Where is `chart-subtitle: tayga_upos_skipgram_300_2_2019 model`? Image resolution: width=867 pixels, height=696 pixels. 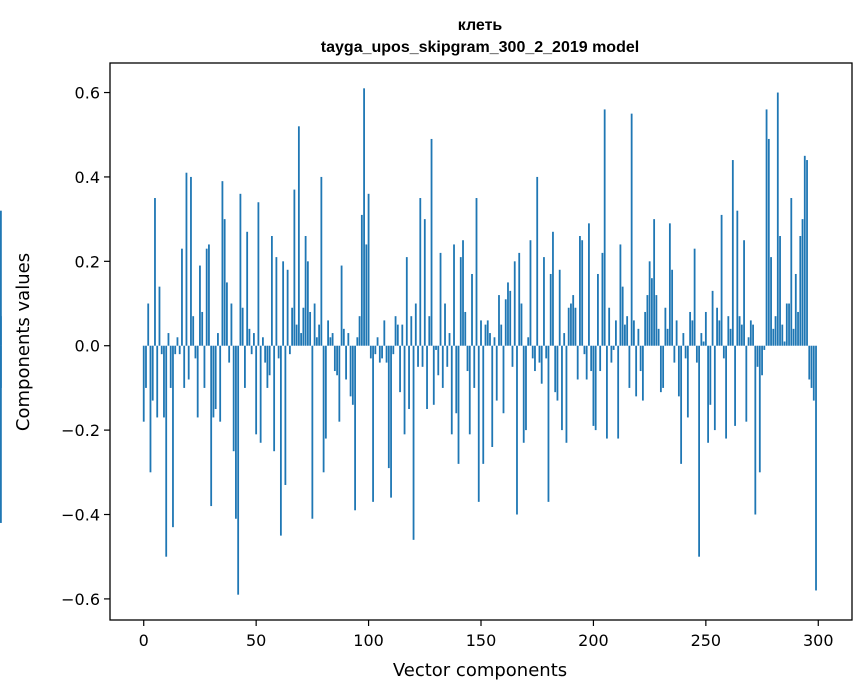
chart-subtitle: tayga_upos_skipgram_300_2_2019 model is located at coordinates (480, 47).